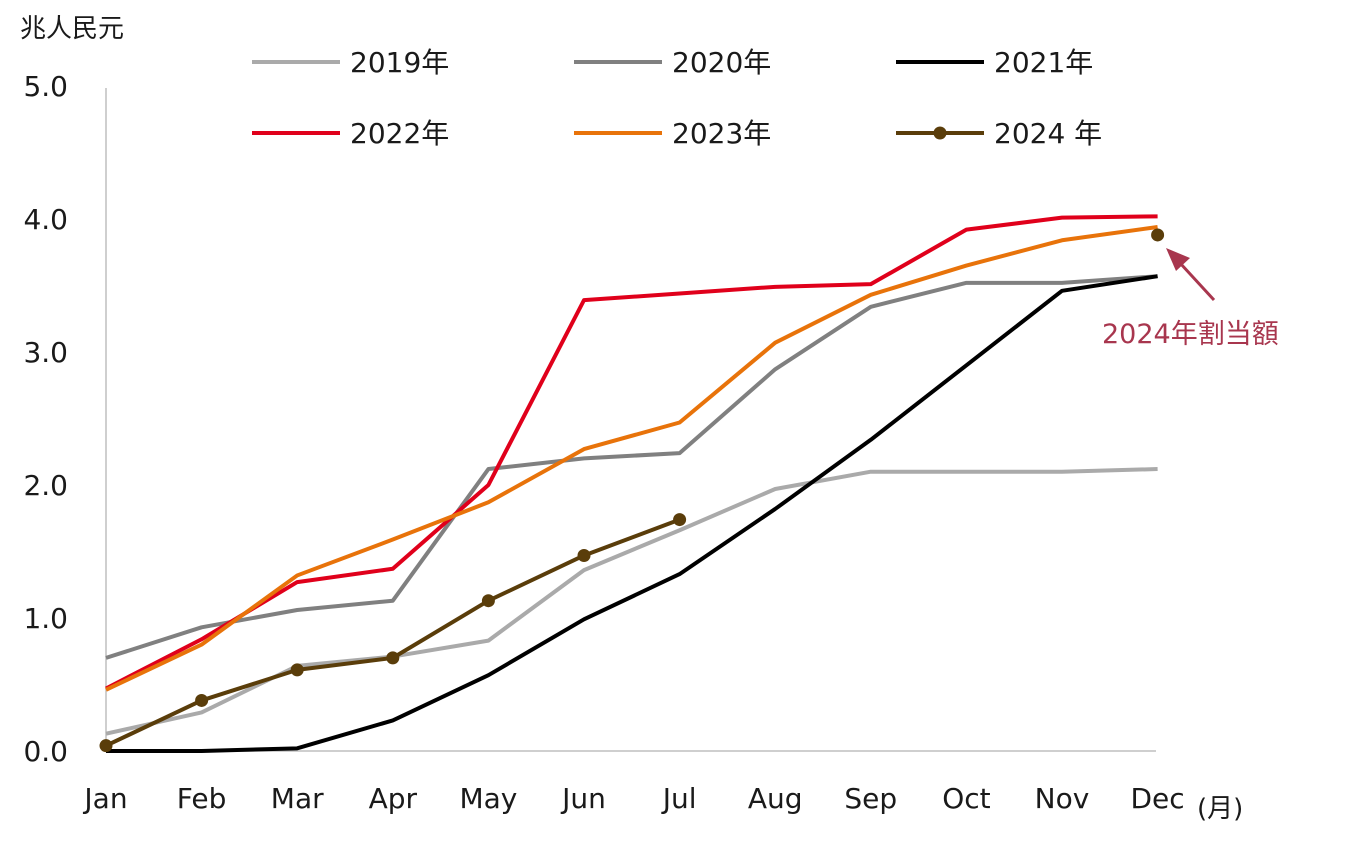  I want to click on y-tick-label: 0.0, so click(45, 751).